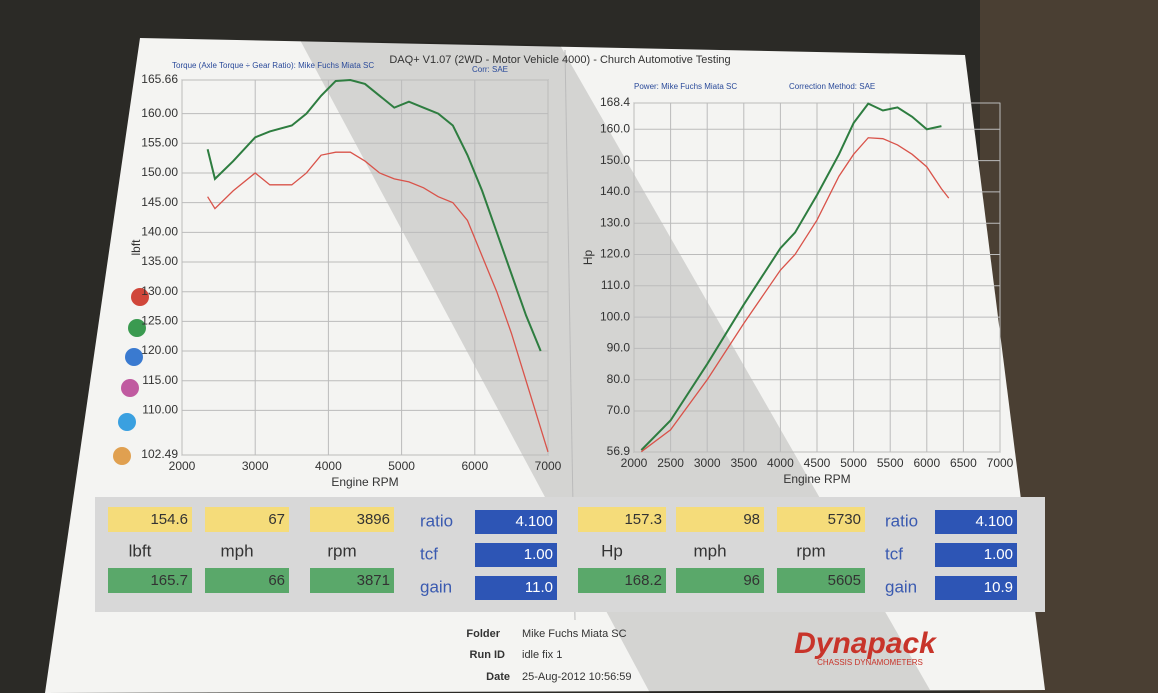  What do you see at coordinates (160, 380) in the screenshot?
I see `y-tick-label: 115.00` at bounding box center [160, 380].